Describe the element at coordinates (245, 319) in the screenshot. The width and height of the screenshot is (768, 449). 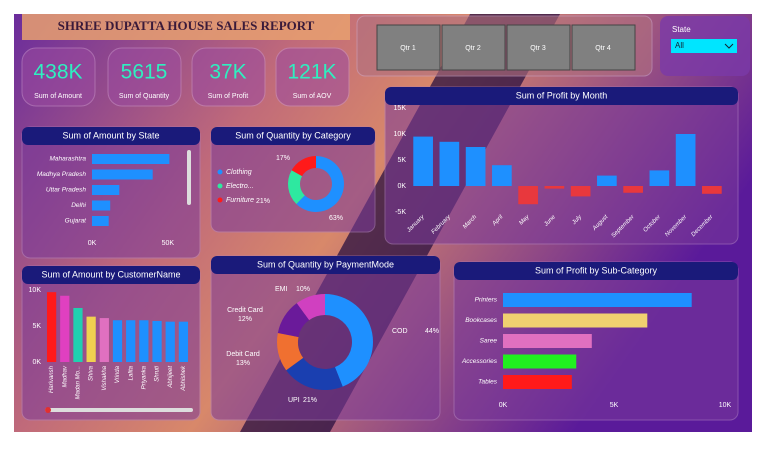
I see `slice-label: 12%` at that location.